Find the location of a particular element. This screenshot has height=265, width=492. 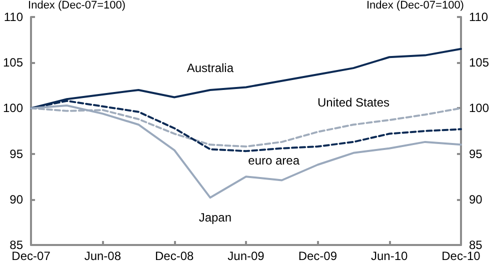

y-tick-label: 95 is located at coordinates (17, 153).